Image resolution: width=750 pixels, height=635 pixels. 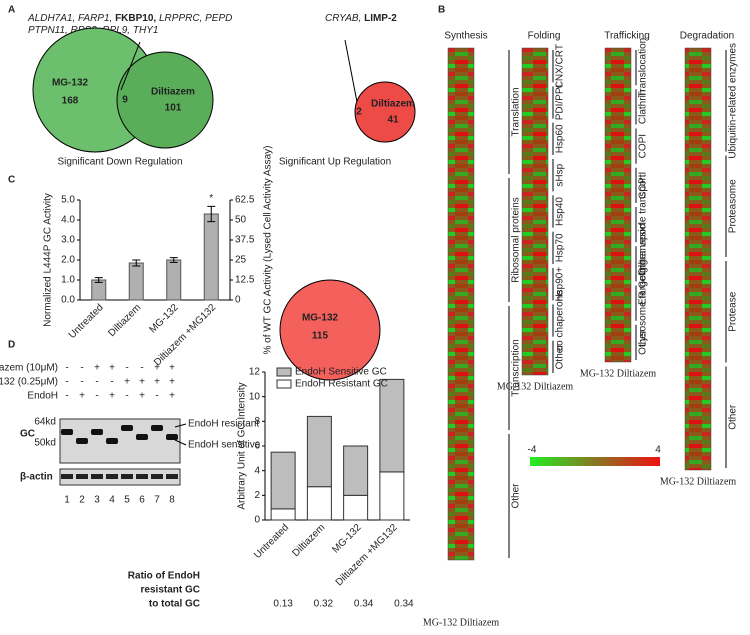 I want to click on venn-caption: Significant Up Regulation, so click(x=335, y=162).